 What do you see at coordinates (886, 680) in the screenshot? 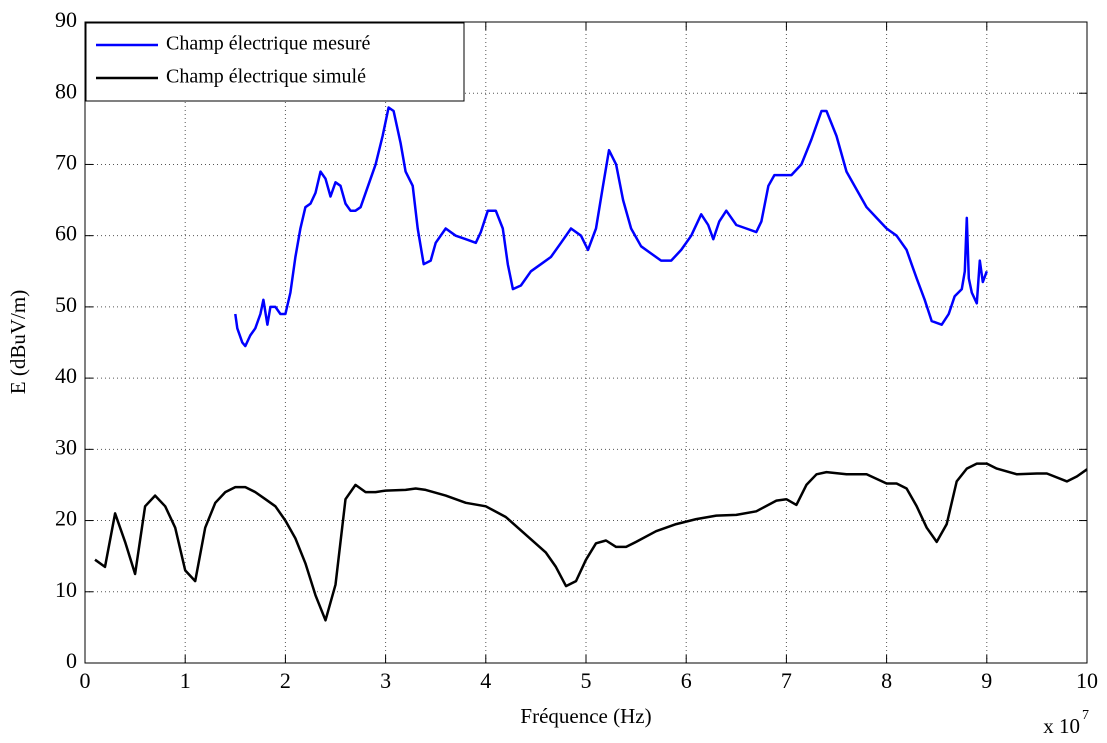
I see `x-tick-label: 8` at bounding box center [886, 680].